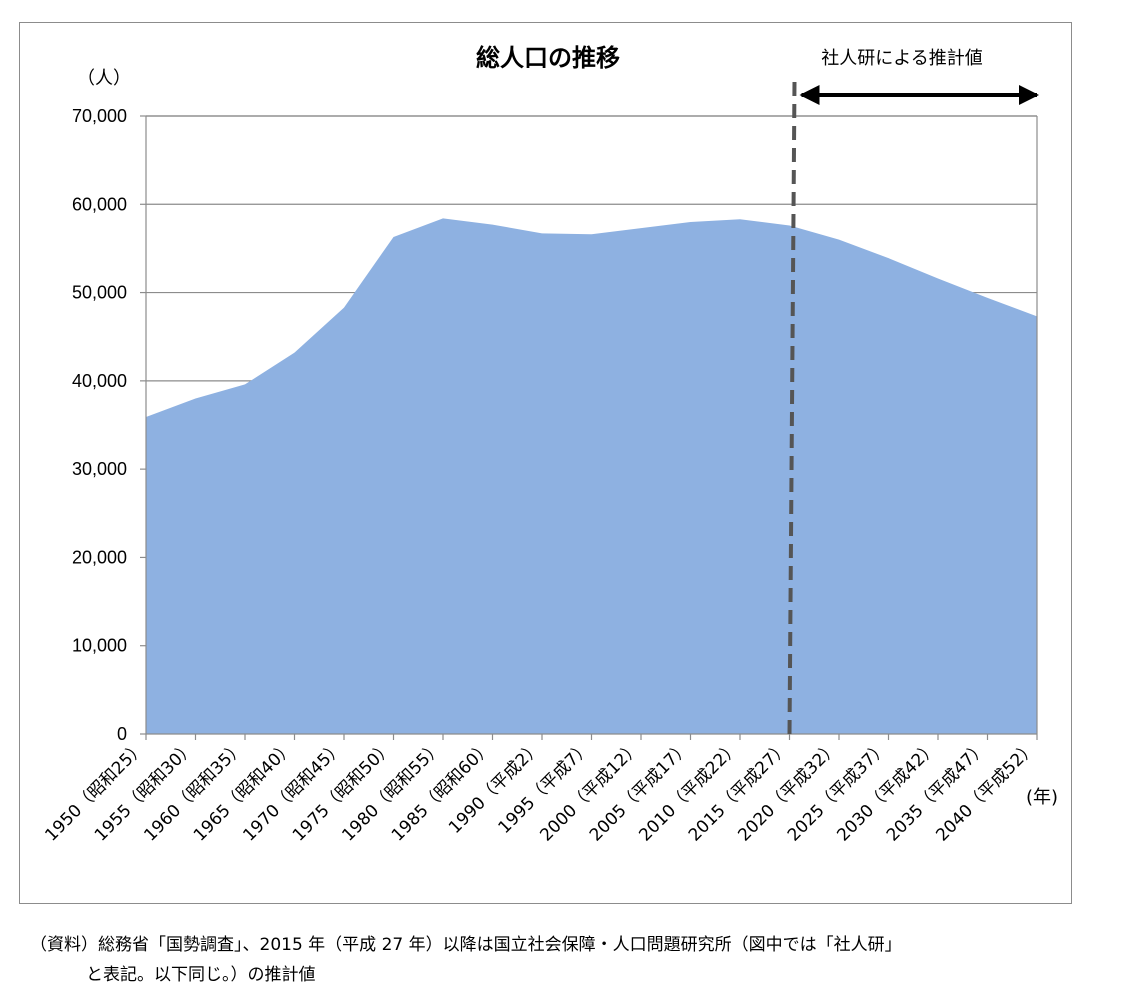 The image size is (1136, 1000). Describe the element at coordinates (201, 975) in the screenshot. I see `footnote-line-2: と表記。以下同じ。）の推計値` at that location.